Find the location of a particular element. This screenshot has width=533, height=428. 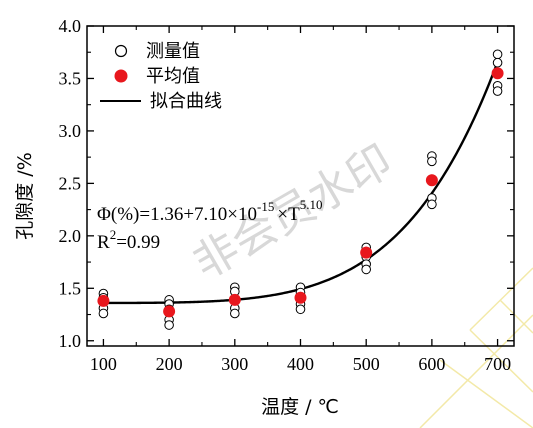

y-tick-label: 1.5 is located at coordinates (70, 288).